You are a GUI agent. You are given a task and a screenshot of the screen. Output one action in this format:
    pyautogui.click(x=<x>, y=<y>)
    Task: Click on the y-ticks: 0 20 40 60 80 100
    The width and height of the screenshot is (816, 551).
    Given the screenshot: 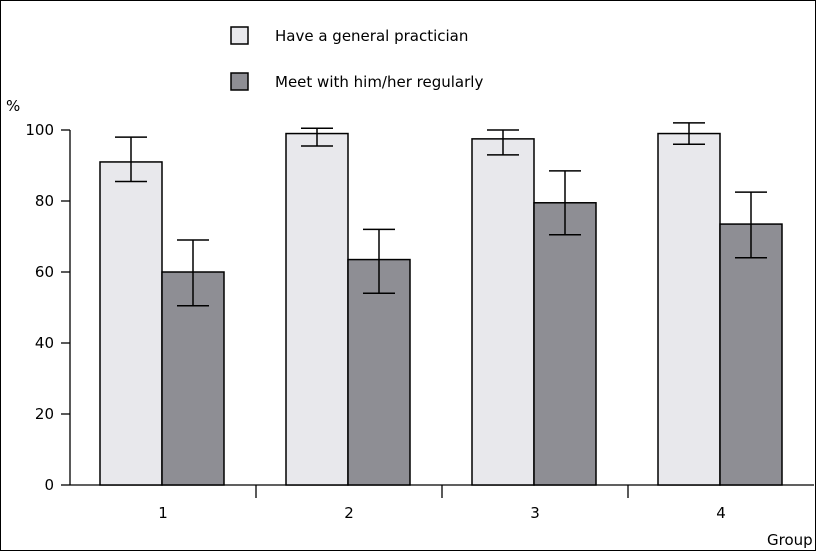 What is the action you would take?
    pyautogui.click(x=47, y=307)
    